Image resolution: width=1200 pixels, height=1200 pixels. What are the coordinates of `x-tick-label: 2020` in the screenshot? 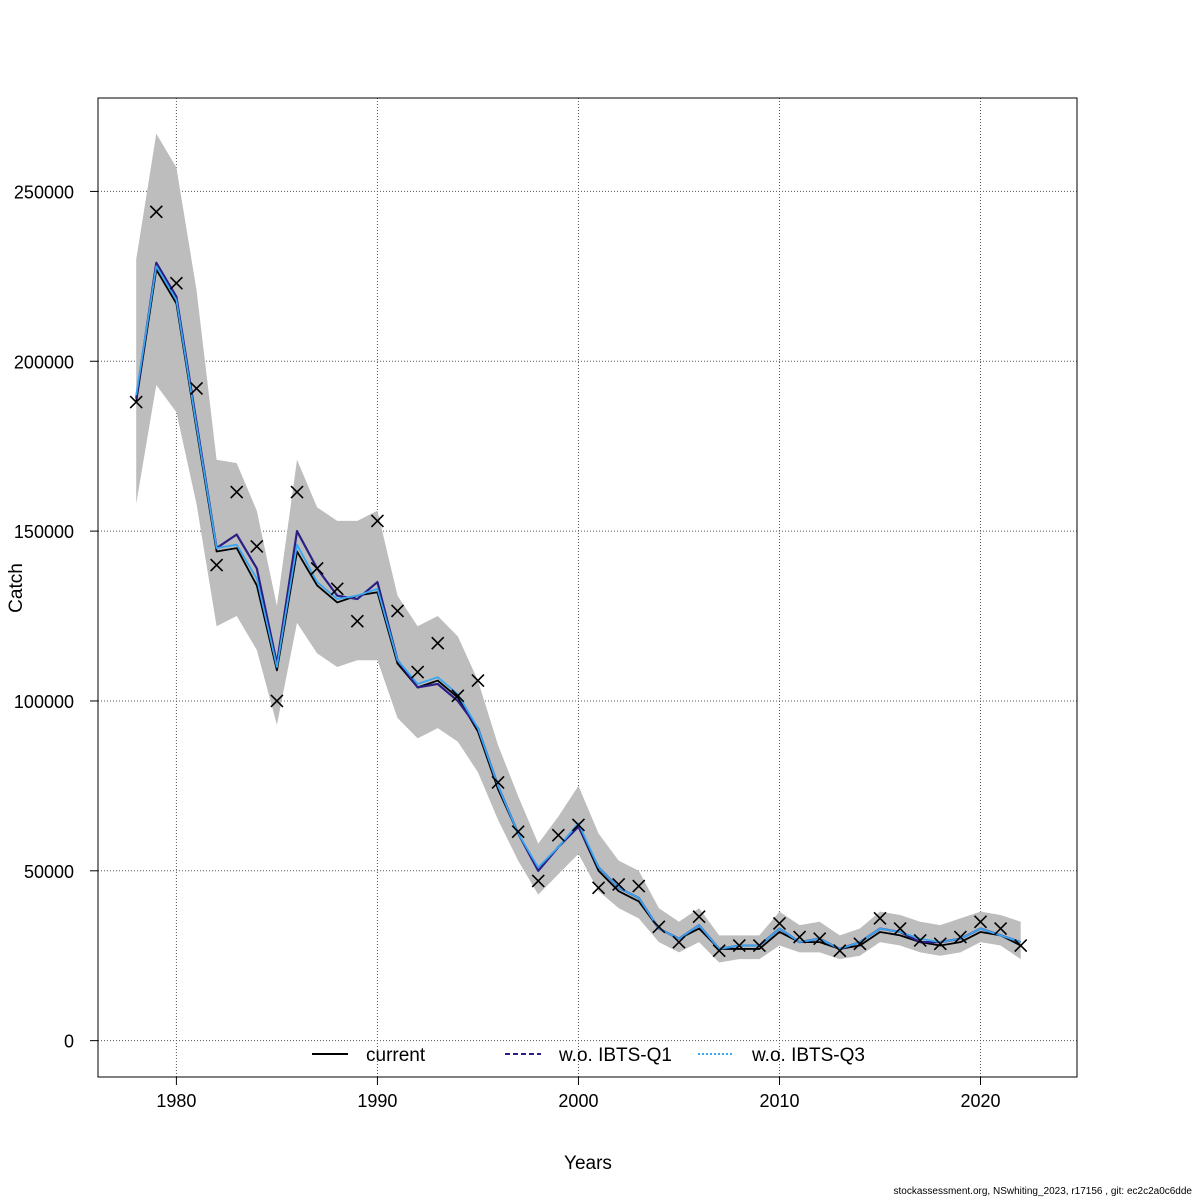 It's located at (980, 1101).